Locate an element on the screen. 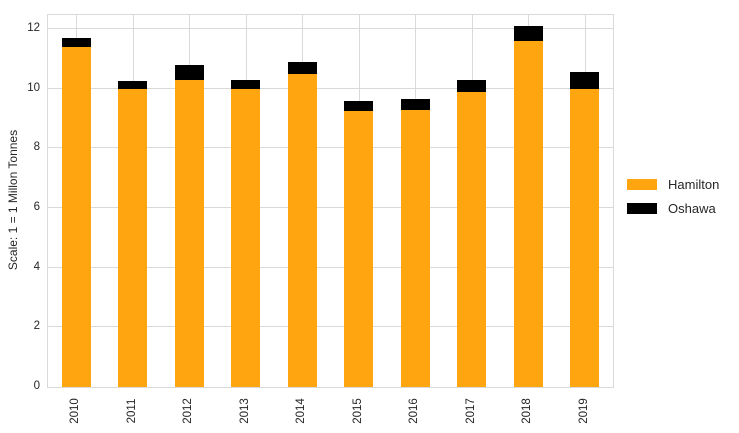 The image size is (739, 433). bar-2015-oshawa is located at coordinates (359, 106).